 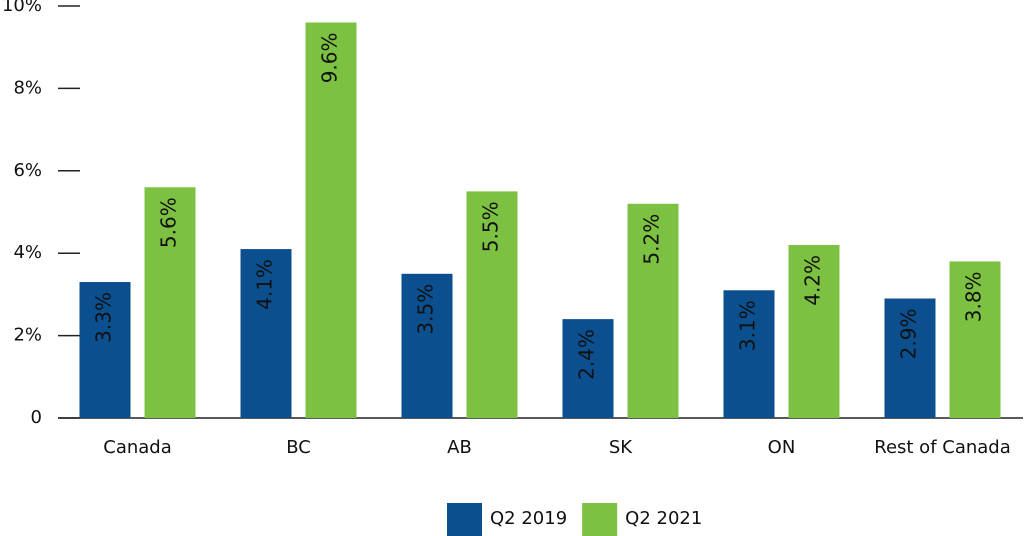 I want to click on value-label: 2.9%, so click(x=909, y=334).